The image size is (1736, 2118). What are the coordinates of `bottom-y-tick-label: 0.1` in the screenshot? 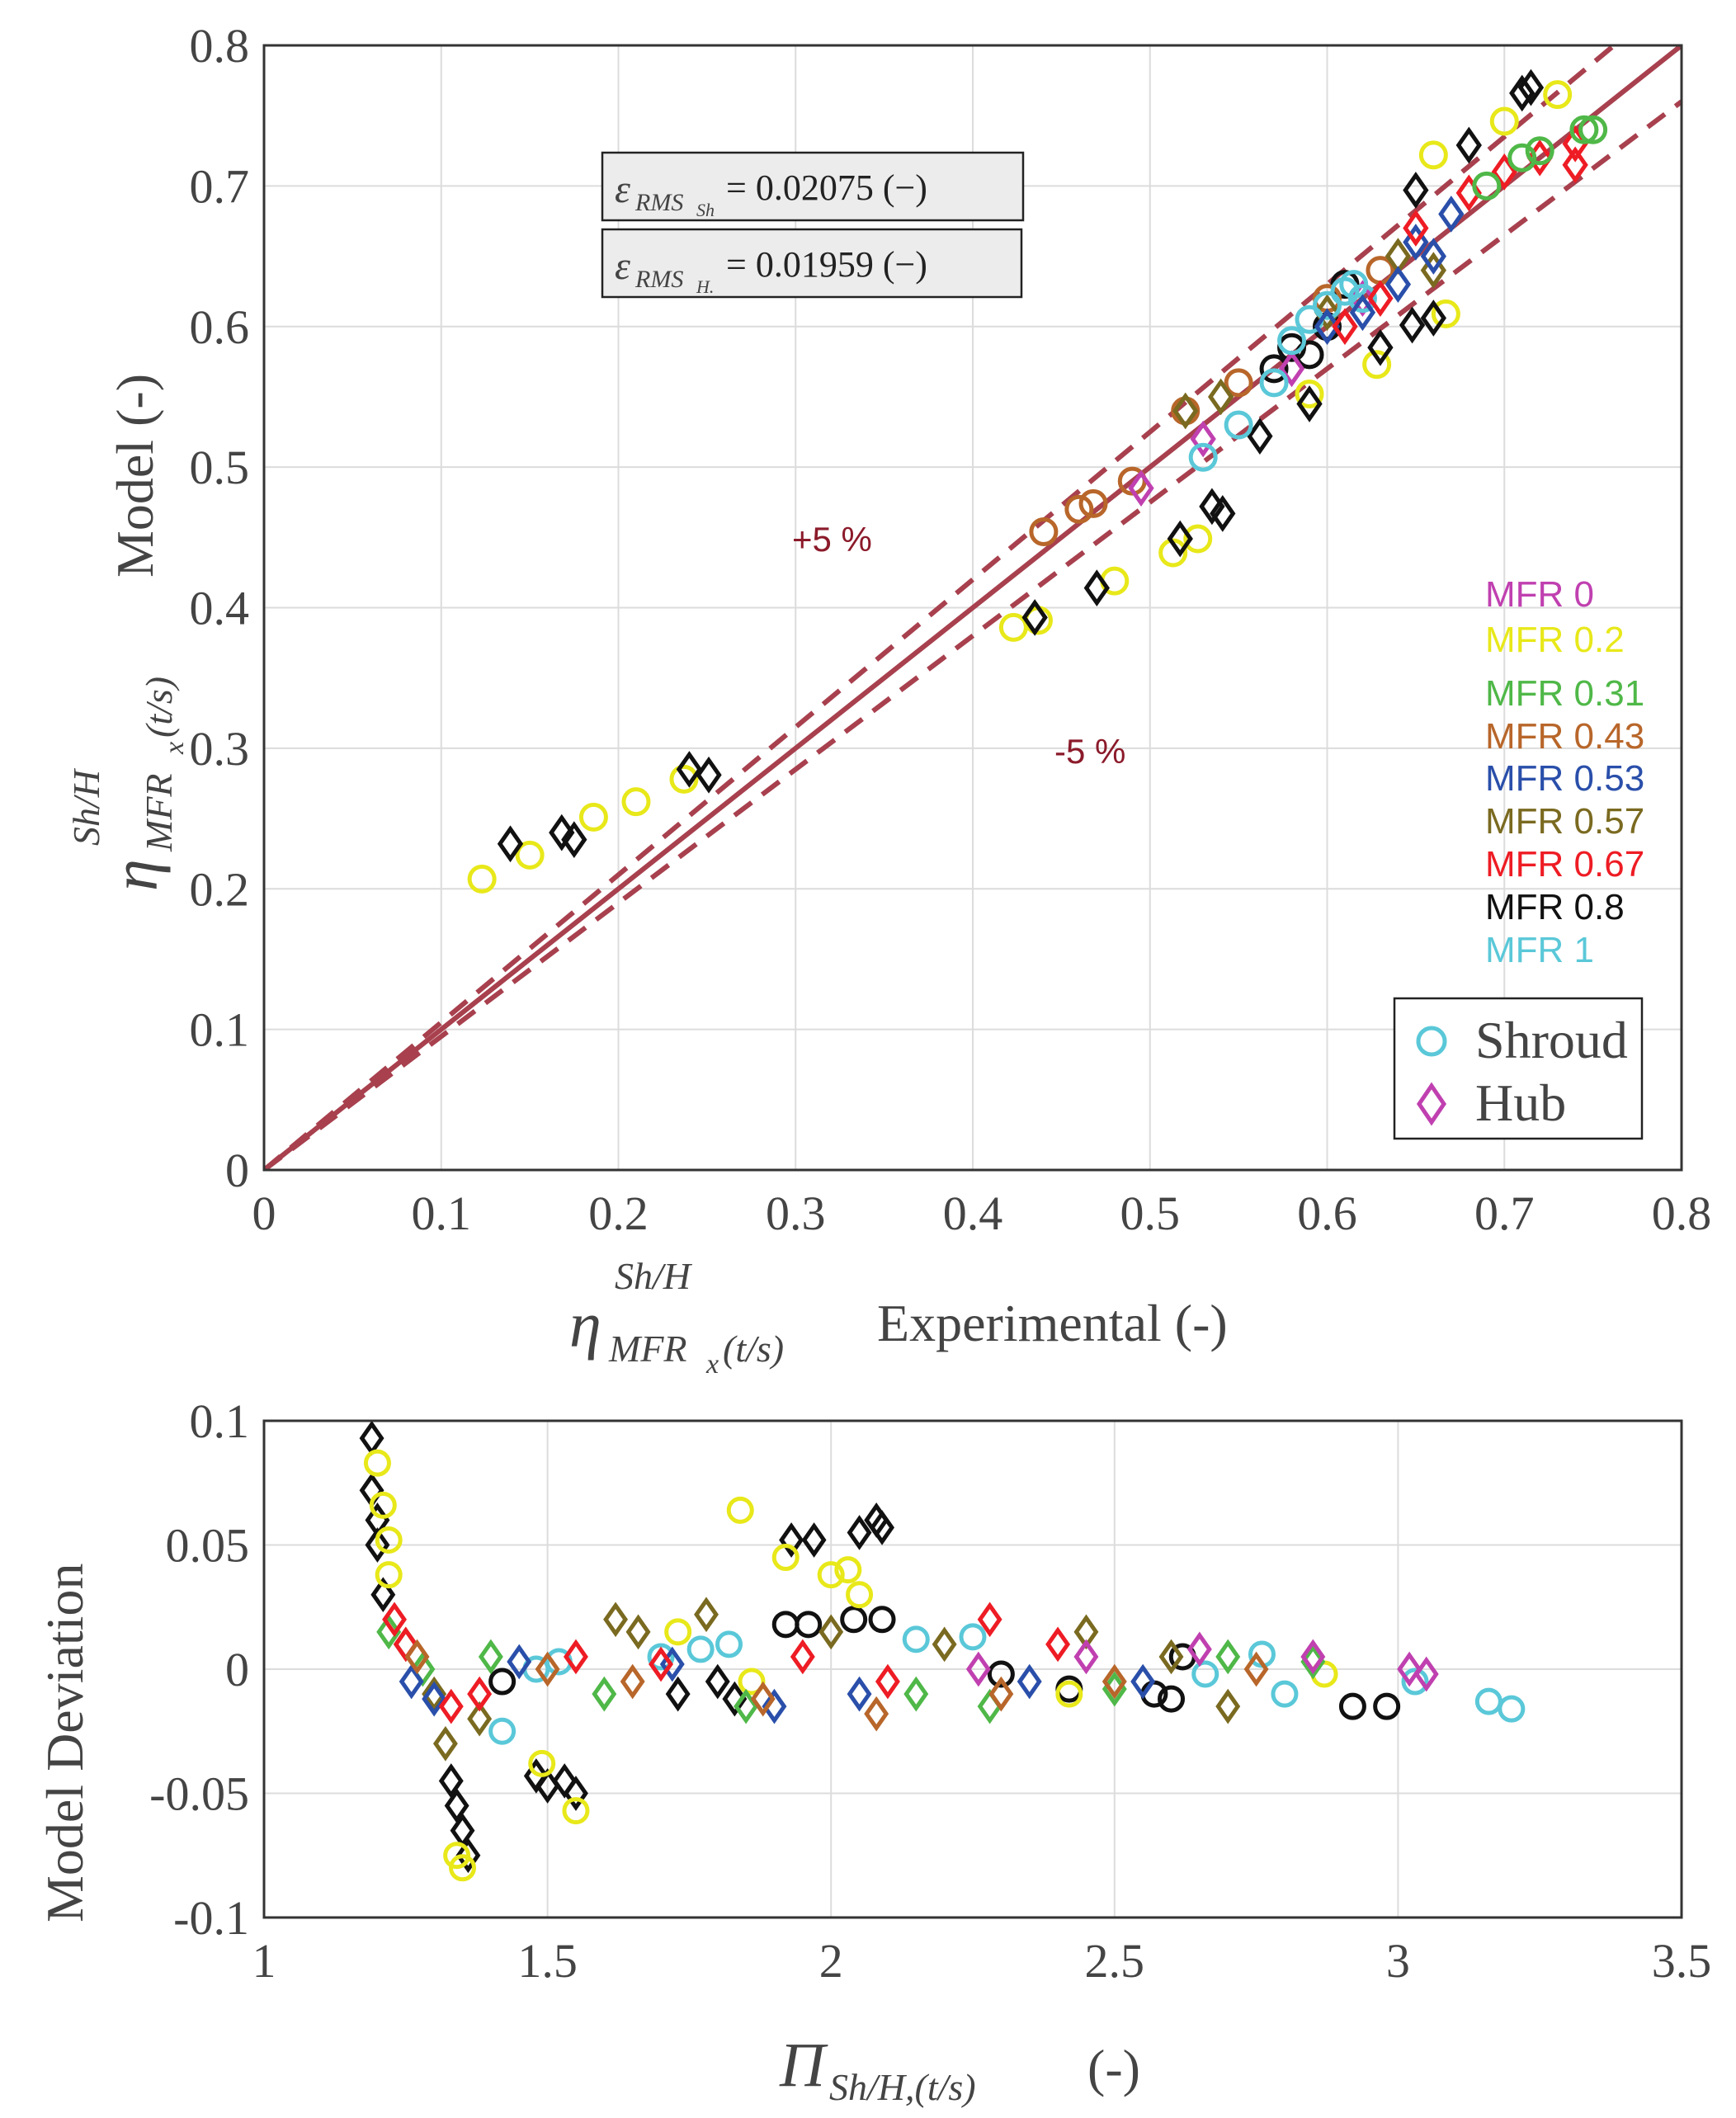 It's located at (220, 1421).